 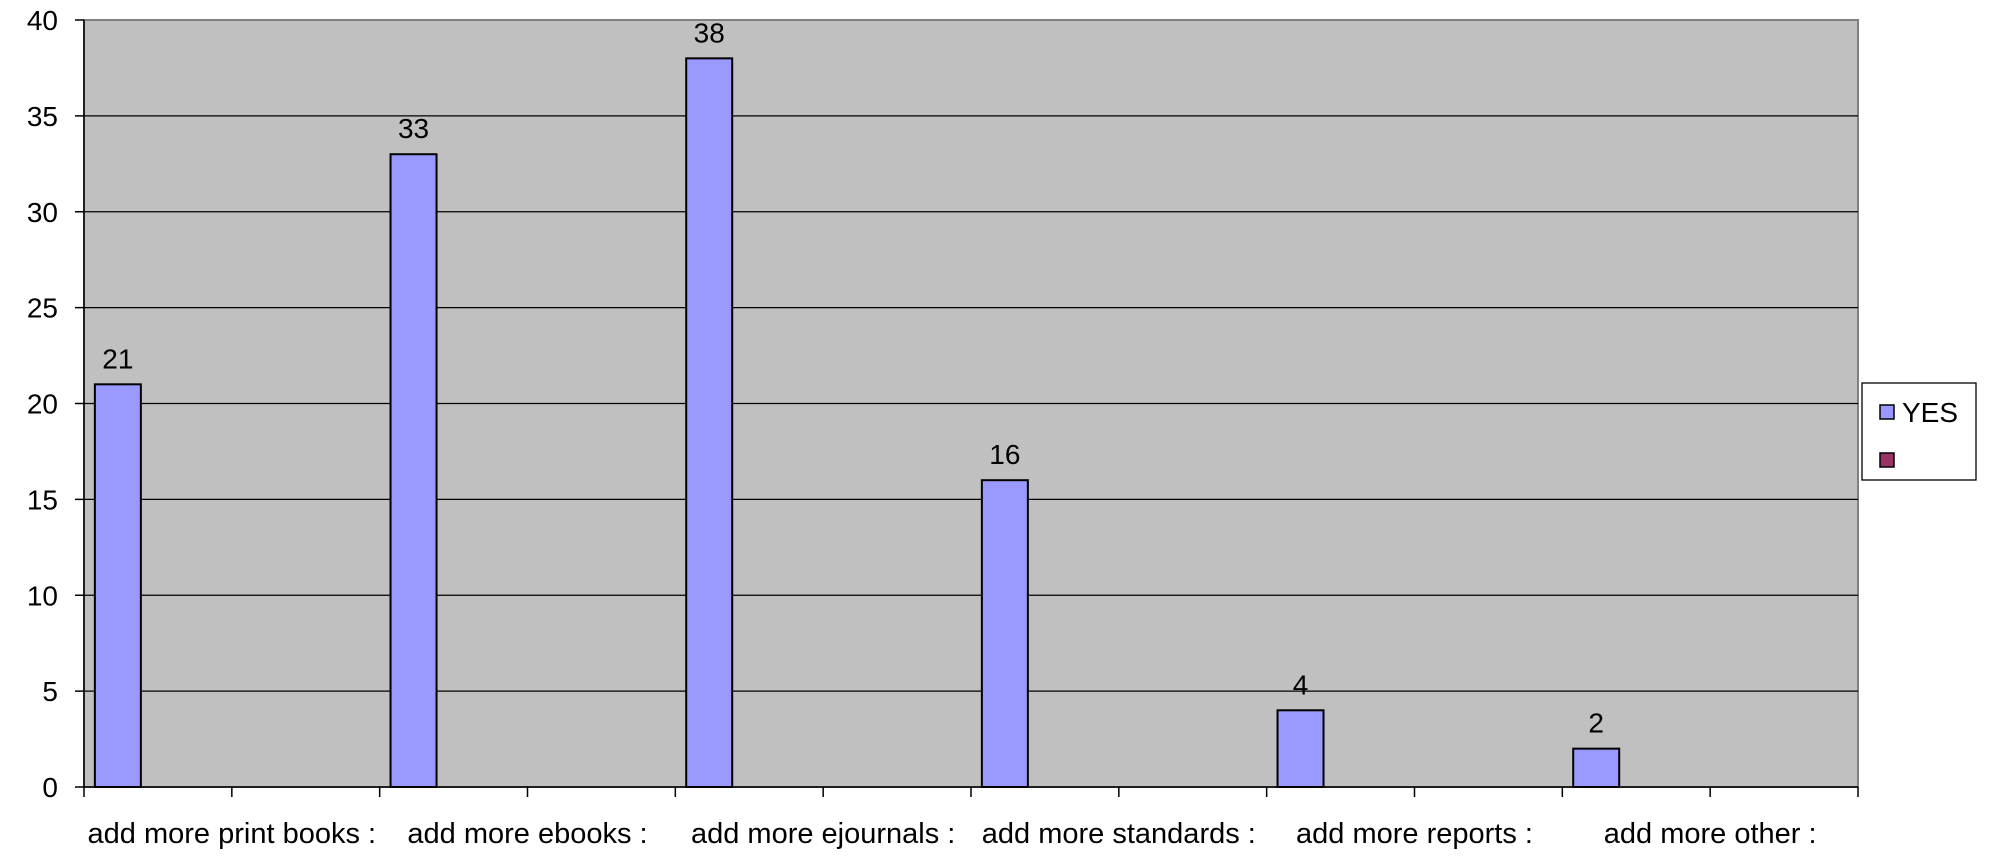 I want to click on x-category-label: add more ebooks :, so click(x=527, y=834).